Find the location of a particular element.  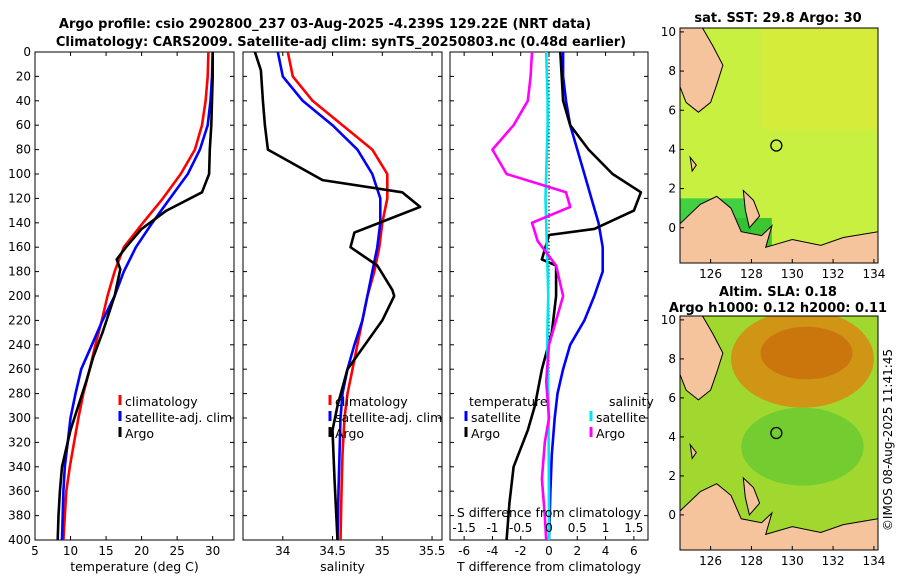

map-field is located at coordinates (779, 433).